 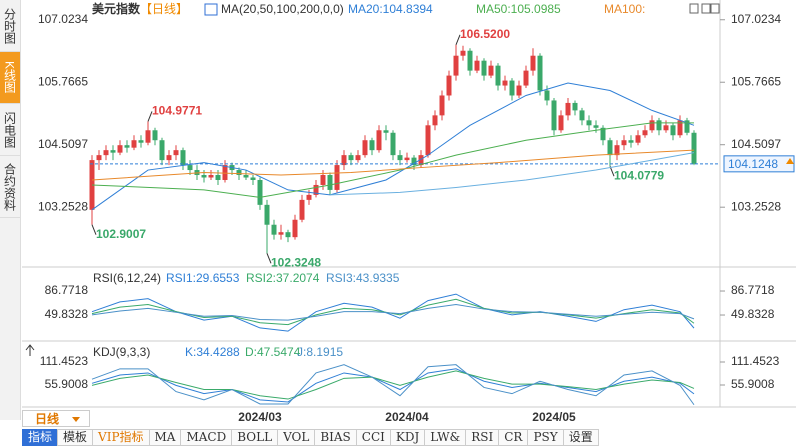 I want to click on toolbar-button: MA, so click(x=165, y=437).